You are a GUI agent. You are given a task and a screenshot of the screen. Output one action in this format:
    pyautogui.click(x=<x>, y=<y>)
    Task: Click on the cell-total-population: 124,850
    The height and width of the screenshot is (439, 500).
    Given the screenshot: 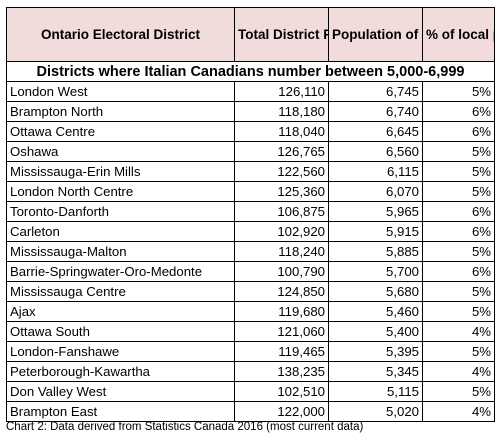 What is the action you would take?
    pyautogui.click(x=281, y=291)
    